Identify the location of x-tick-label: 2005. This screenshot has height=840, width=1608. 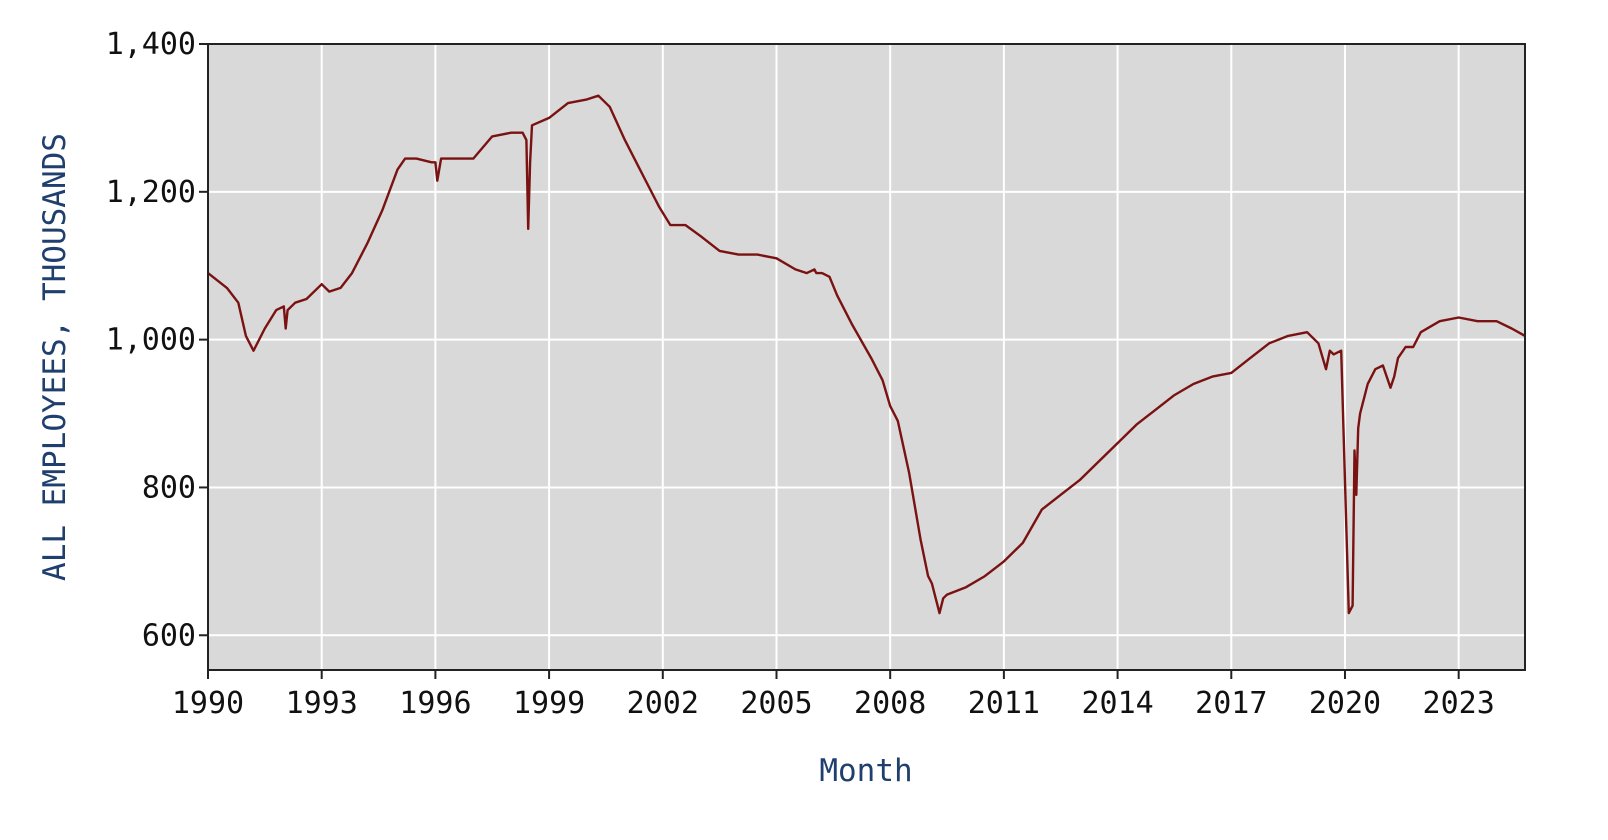
(776, 703).